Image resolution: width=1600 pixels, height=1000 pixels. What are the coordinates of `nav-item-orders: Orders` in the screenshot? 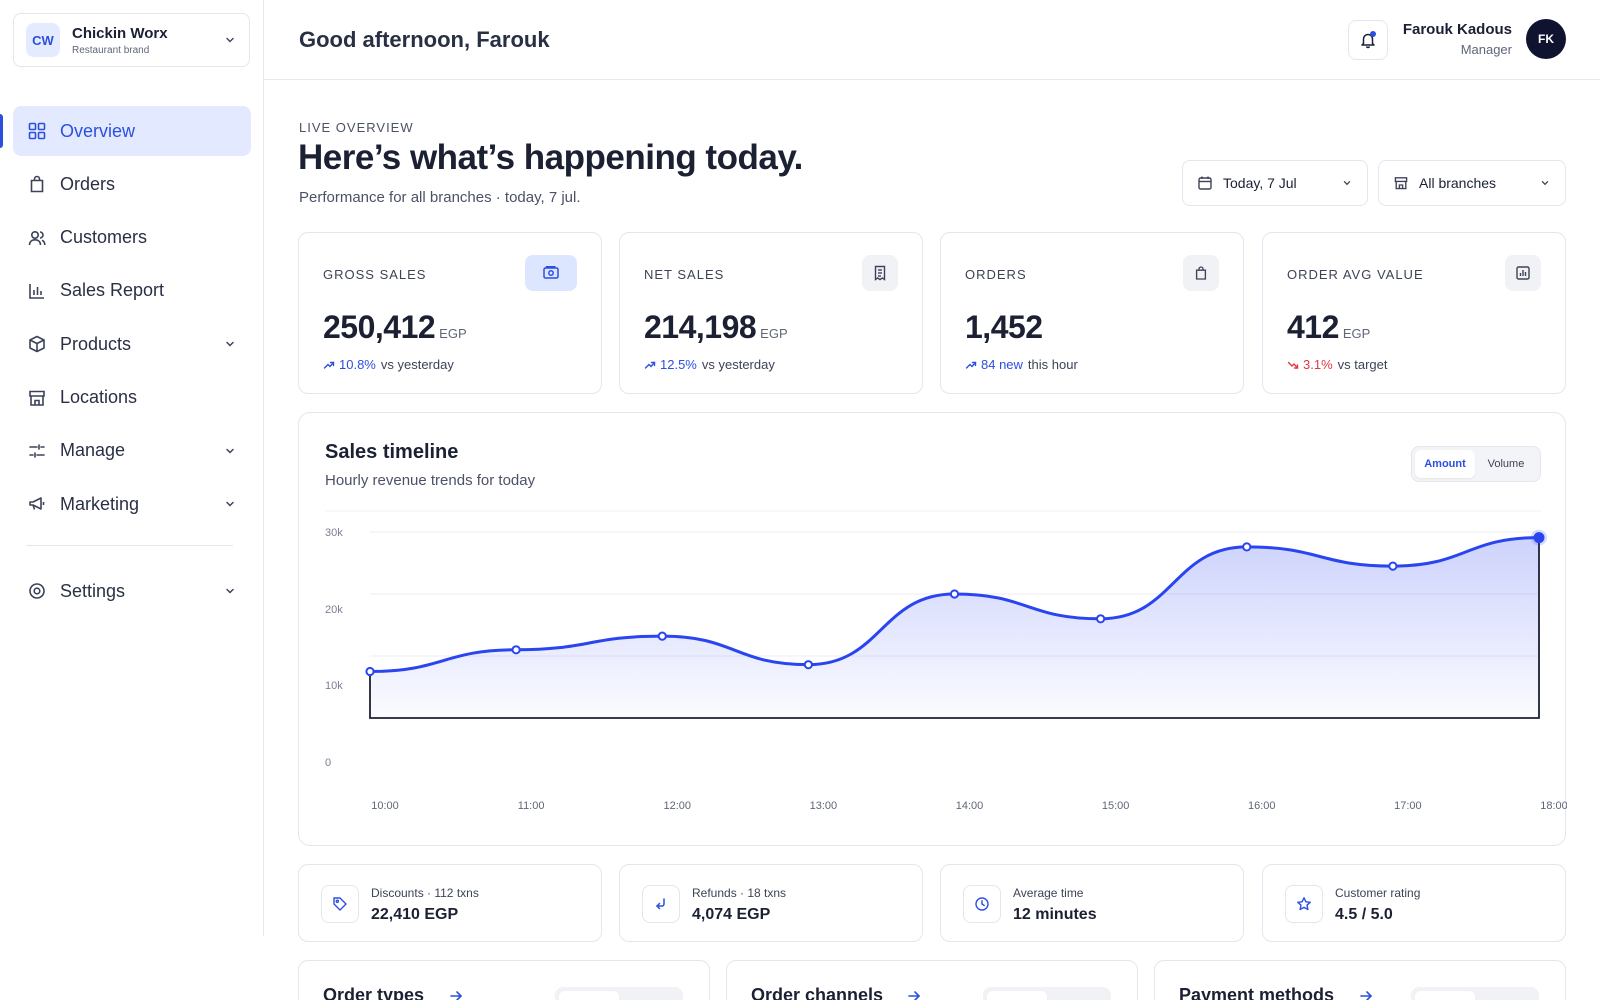 It's located at (132, 184).